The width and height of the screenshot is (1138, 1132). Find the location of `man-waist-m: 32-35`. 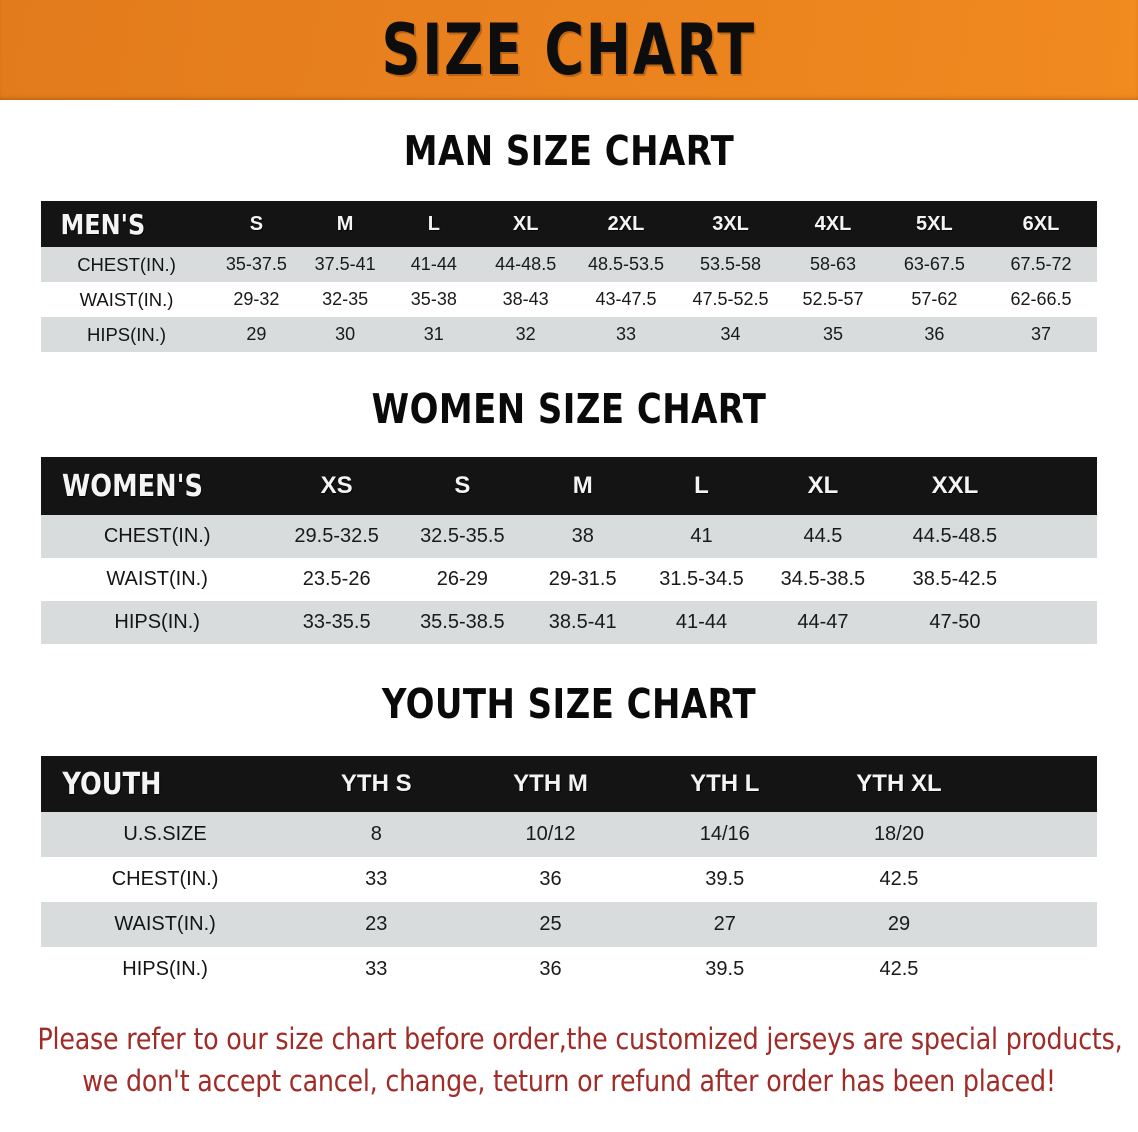

man-waist-m: 32-35 is located at coordinates (345, 299).